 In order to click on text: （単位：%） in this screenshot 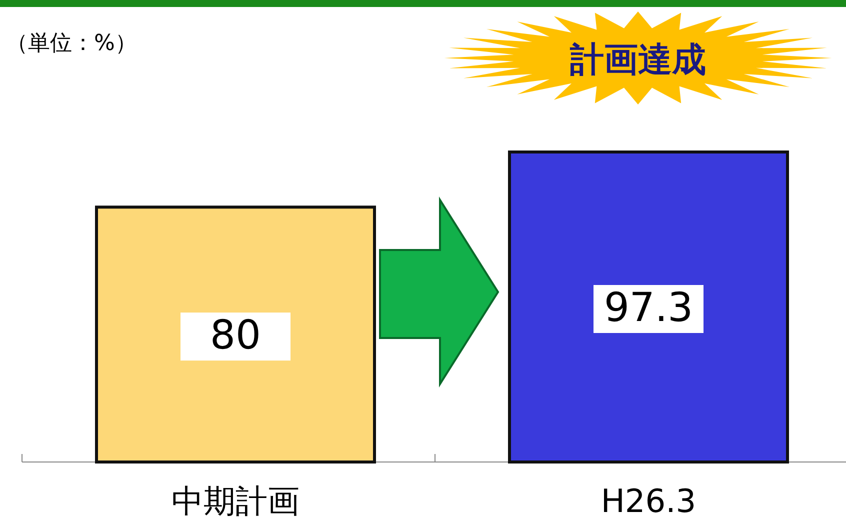, I will do `click(71, 43)`.